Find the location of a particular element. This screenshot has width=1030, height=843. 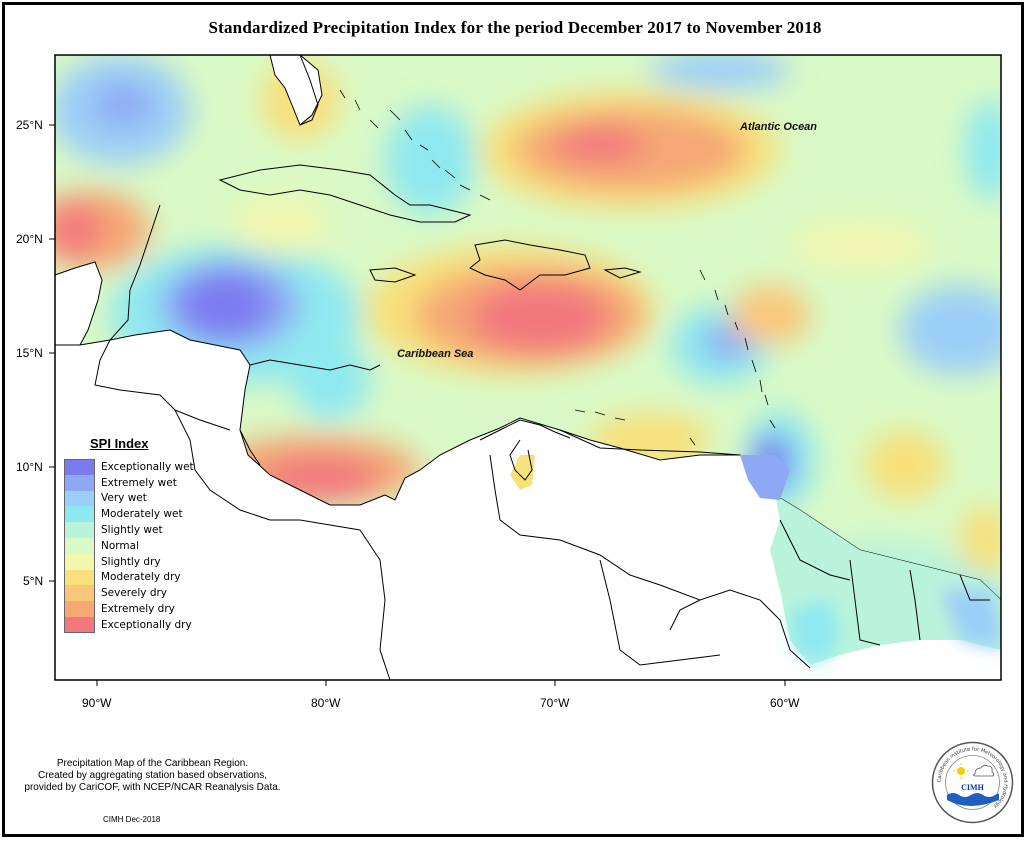

atlantic-ocean-label: Atlantic Ocean is located at coordinates (778, 127).